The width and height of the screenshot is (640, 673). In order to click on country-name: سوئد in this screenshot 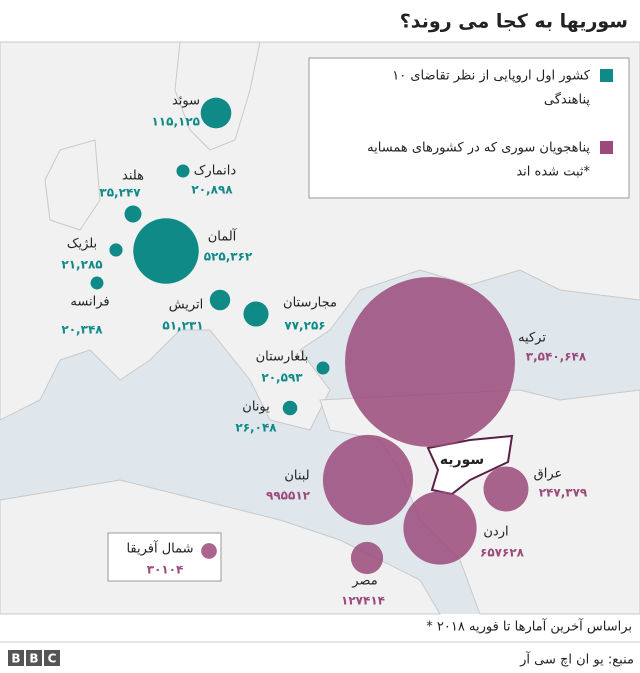, I will do `click(186, 101)`.